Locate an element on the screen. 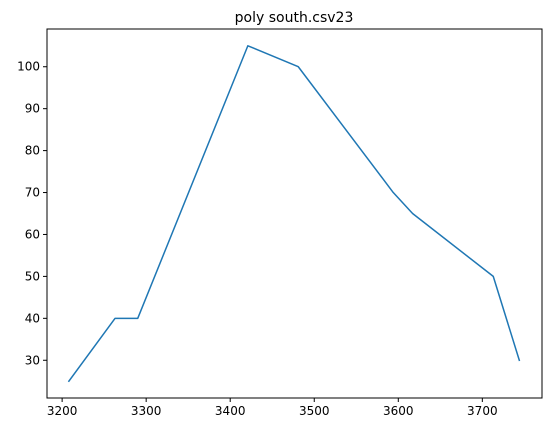  y-tick-label: 30 is located at coordinates (32, 360).